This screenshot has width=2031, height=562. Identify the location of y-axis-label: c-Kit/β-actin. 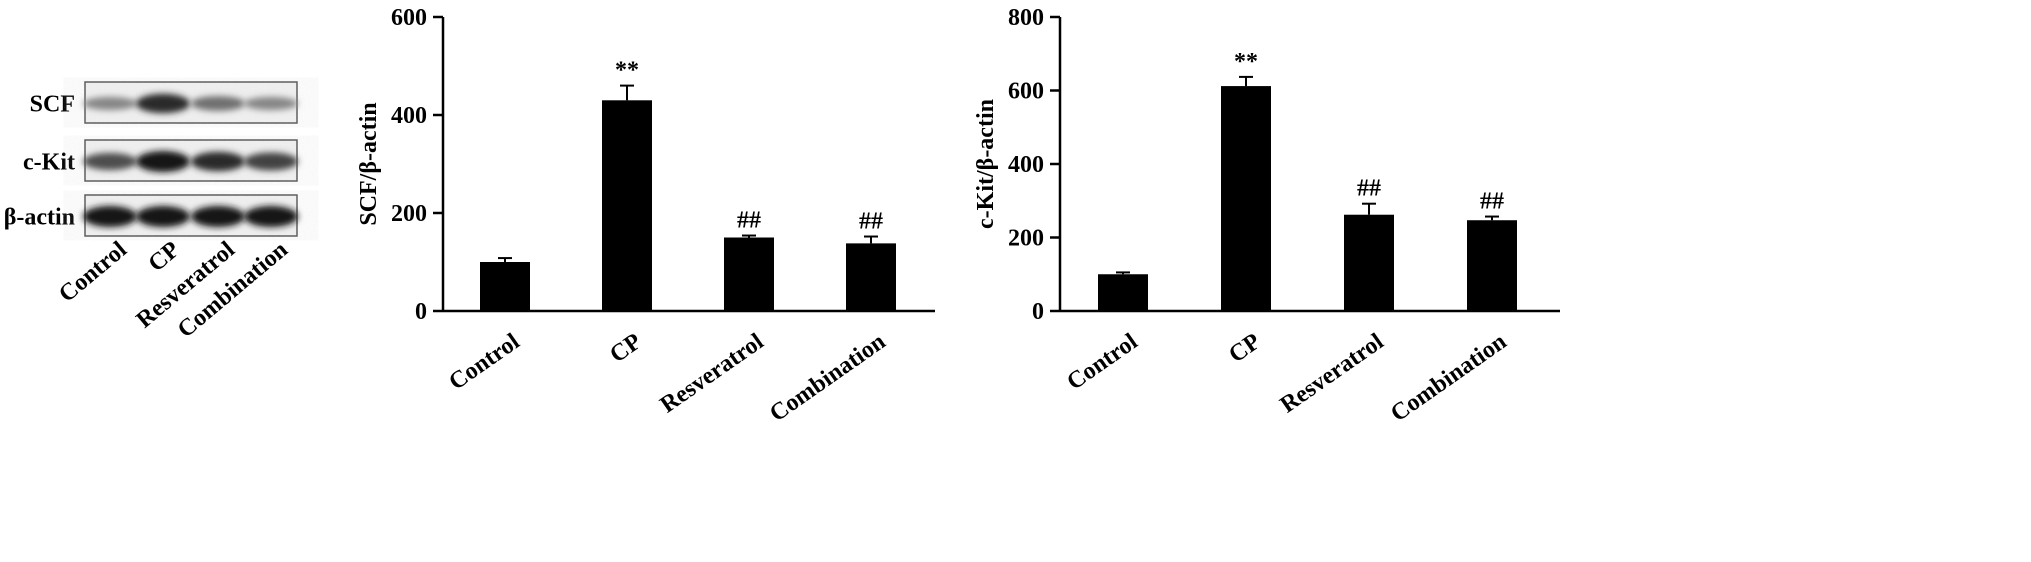
(986, 164).